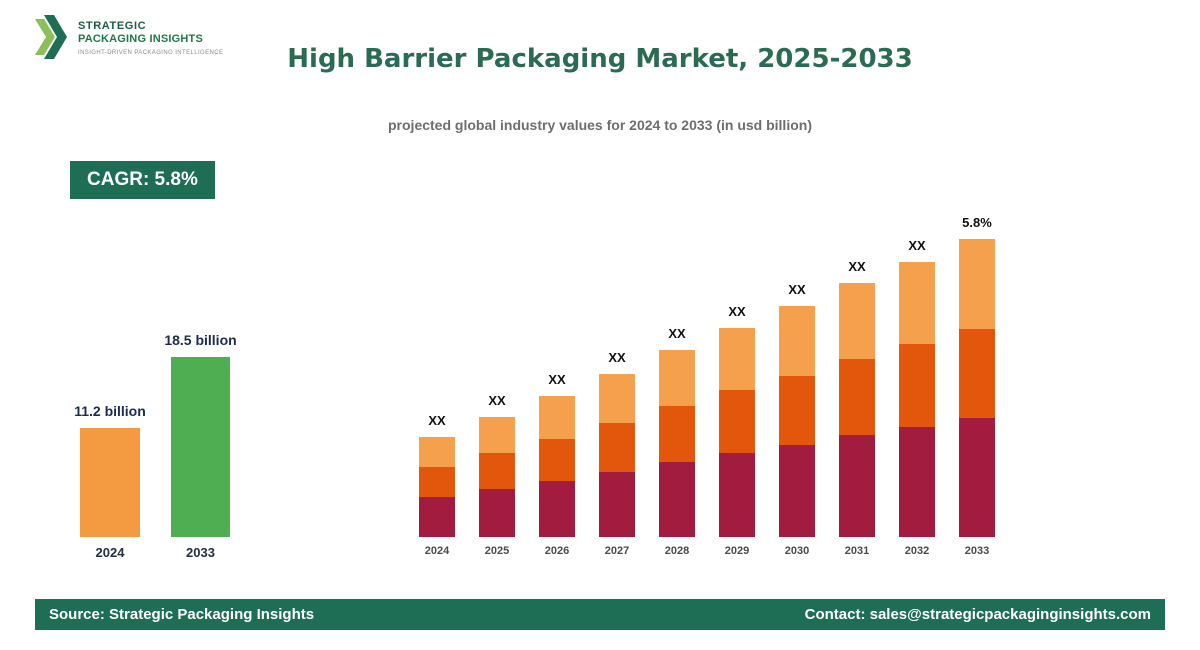  I want to click on year-label-2025: 2025, so click(497, 551).